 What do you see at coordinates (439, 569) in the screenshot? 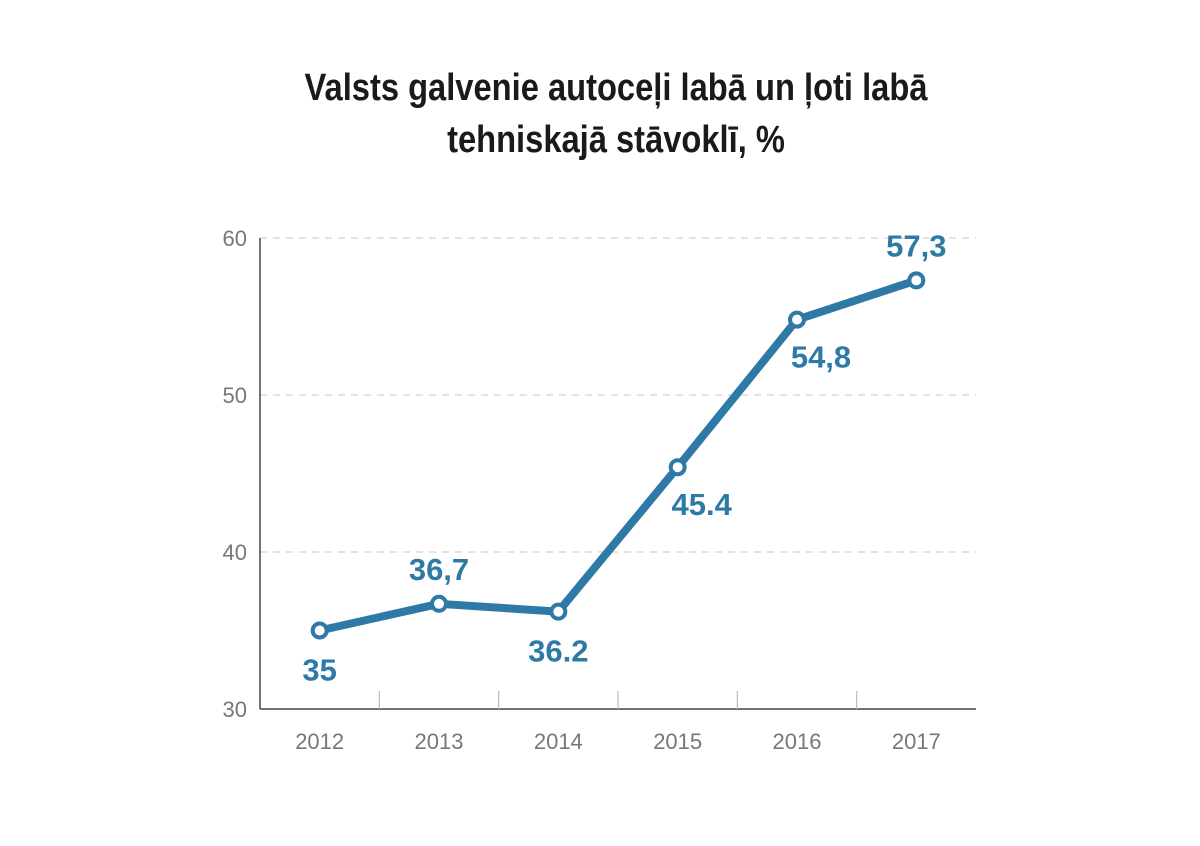
I see `data-label-2013: 36,7` at bounding box center [439, 569].